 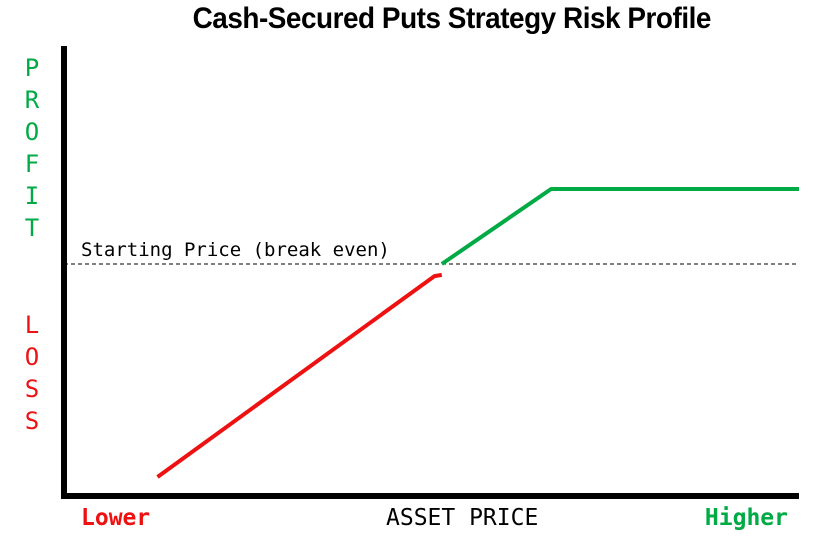 What do you see at coordinates (746, 518) in the screenshot?
I see `x-axis-higher-label: Higher` at bounding box center [746, 518].